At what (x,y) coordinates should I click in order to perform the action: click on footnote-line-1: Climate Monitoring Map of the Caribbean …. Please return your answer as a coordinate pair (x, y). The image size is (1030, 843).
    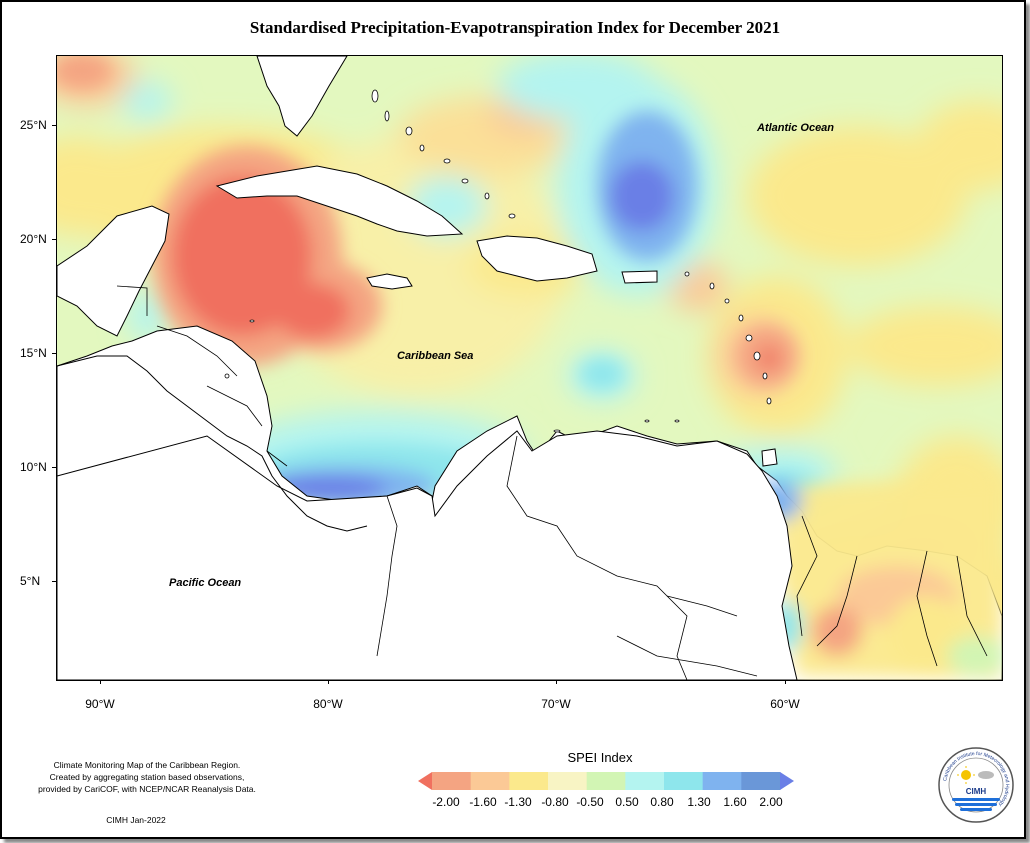
    Looking at the image, I should click on (147, 765).